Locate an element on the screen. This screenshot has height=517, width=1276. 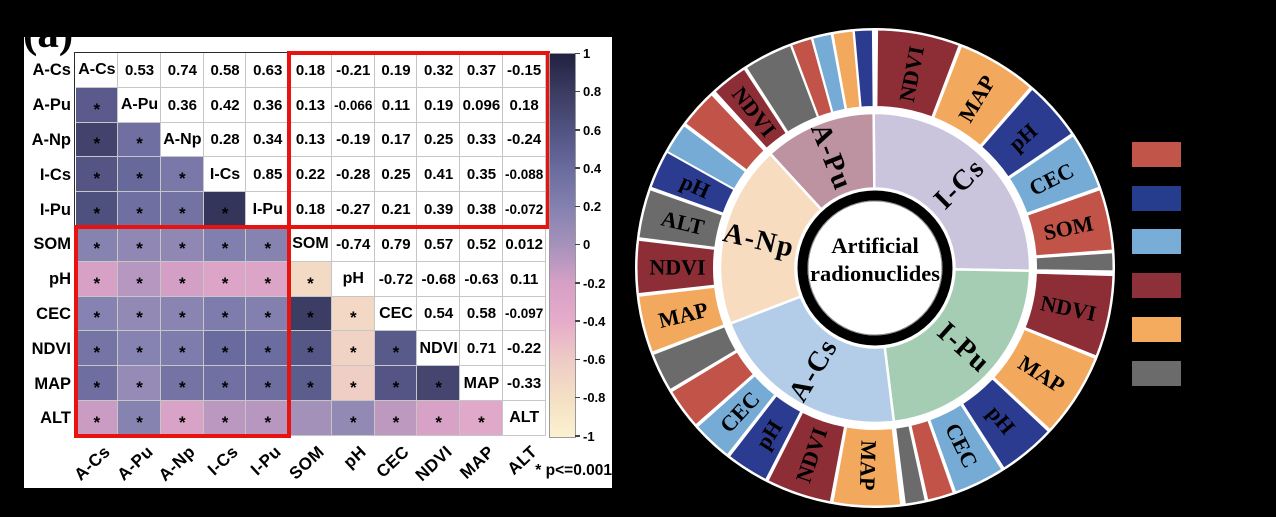
svg-text: NDVI is located at coordinates (677, 267).